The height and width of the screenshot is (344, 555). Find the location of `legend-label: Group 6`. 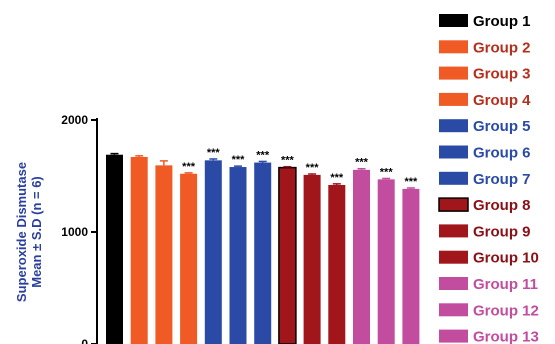

legend-label: Group 6 is located at coordinates (502, 153).